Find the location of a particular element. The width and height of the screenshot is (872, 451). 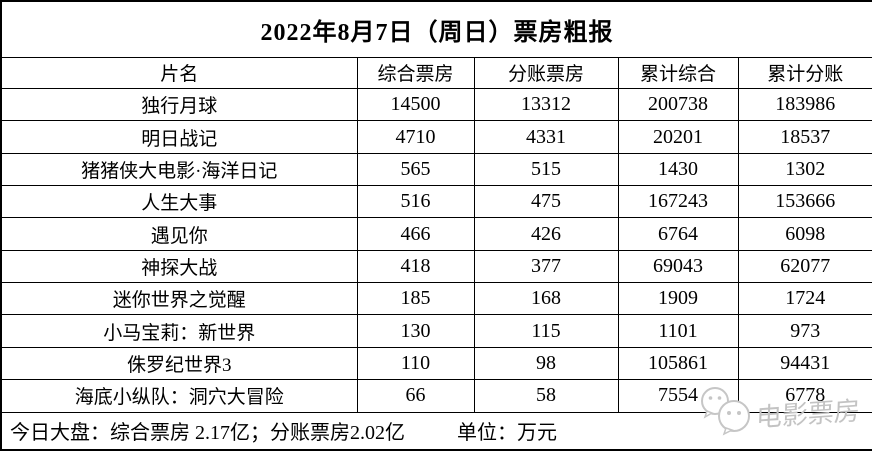

daily-split-cell: 13312 is located at coordinates (546, 104).